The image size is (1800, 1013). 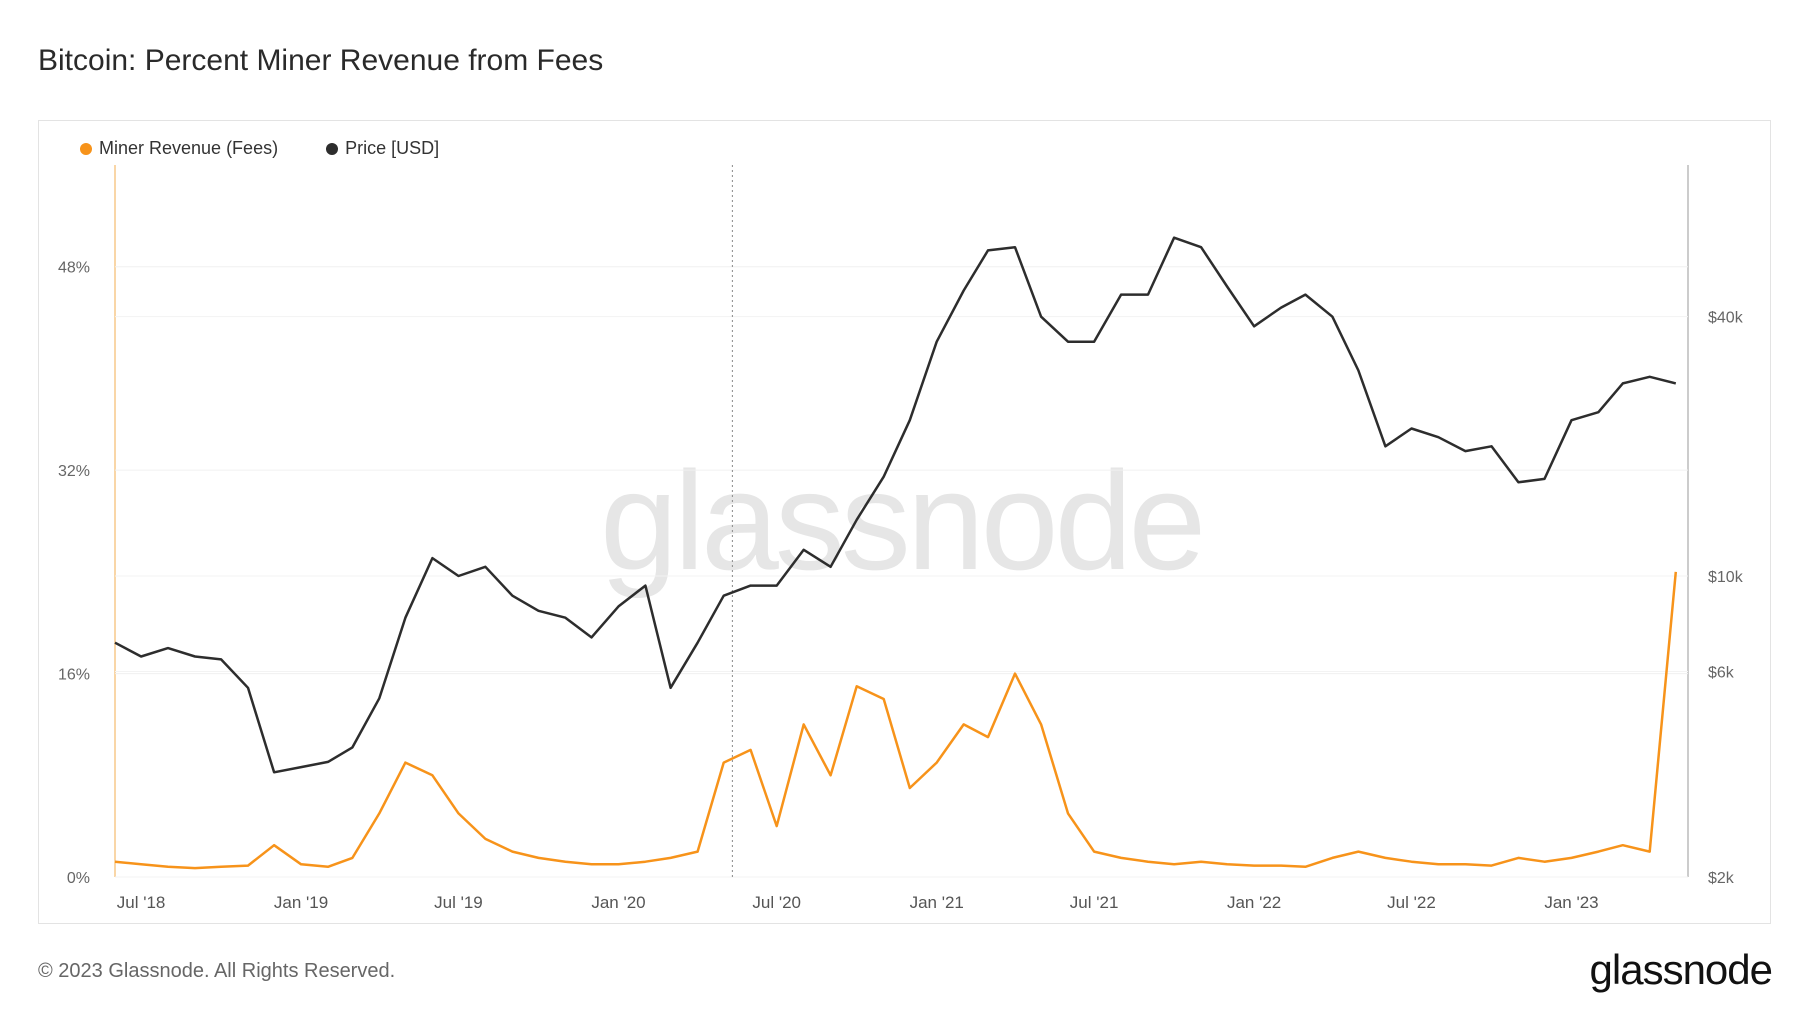 I want to click on y-left-tick-label: 32%, so click(x=74, y=471).